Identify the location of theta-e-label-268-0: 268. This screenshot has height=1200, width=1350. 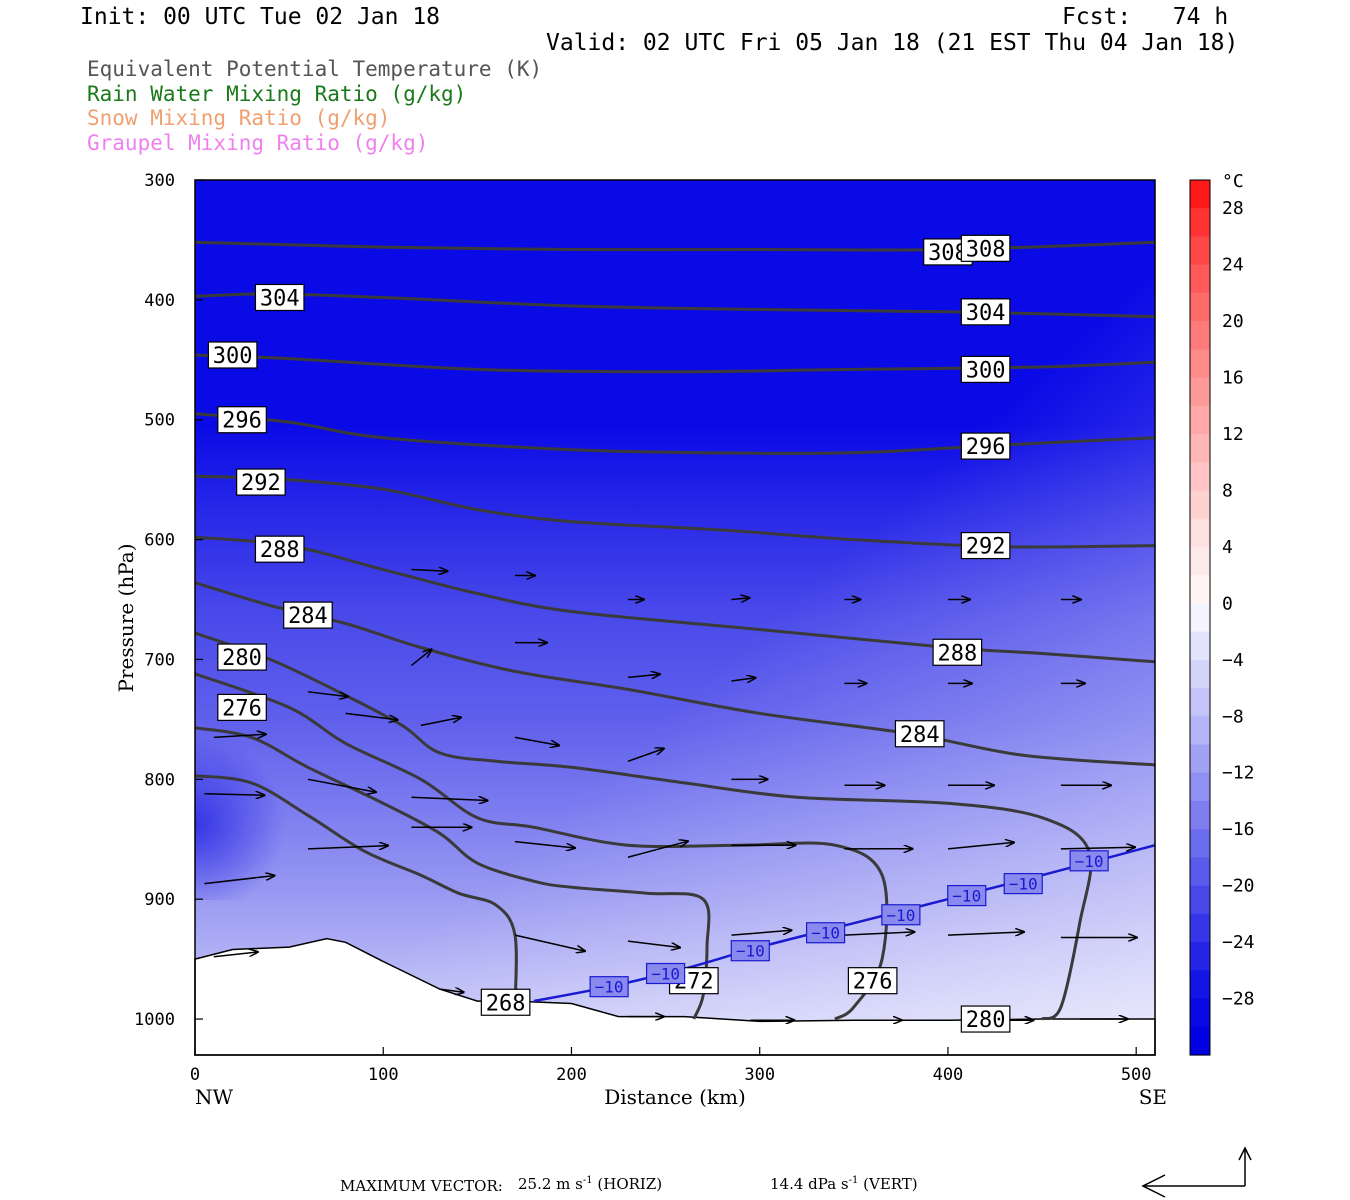
(506, 1003).